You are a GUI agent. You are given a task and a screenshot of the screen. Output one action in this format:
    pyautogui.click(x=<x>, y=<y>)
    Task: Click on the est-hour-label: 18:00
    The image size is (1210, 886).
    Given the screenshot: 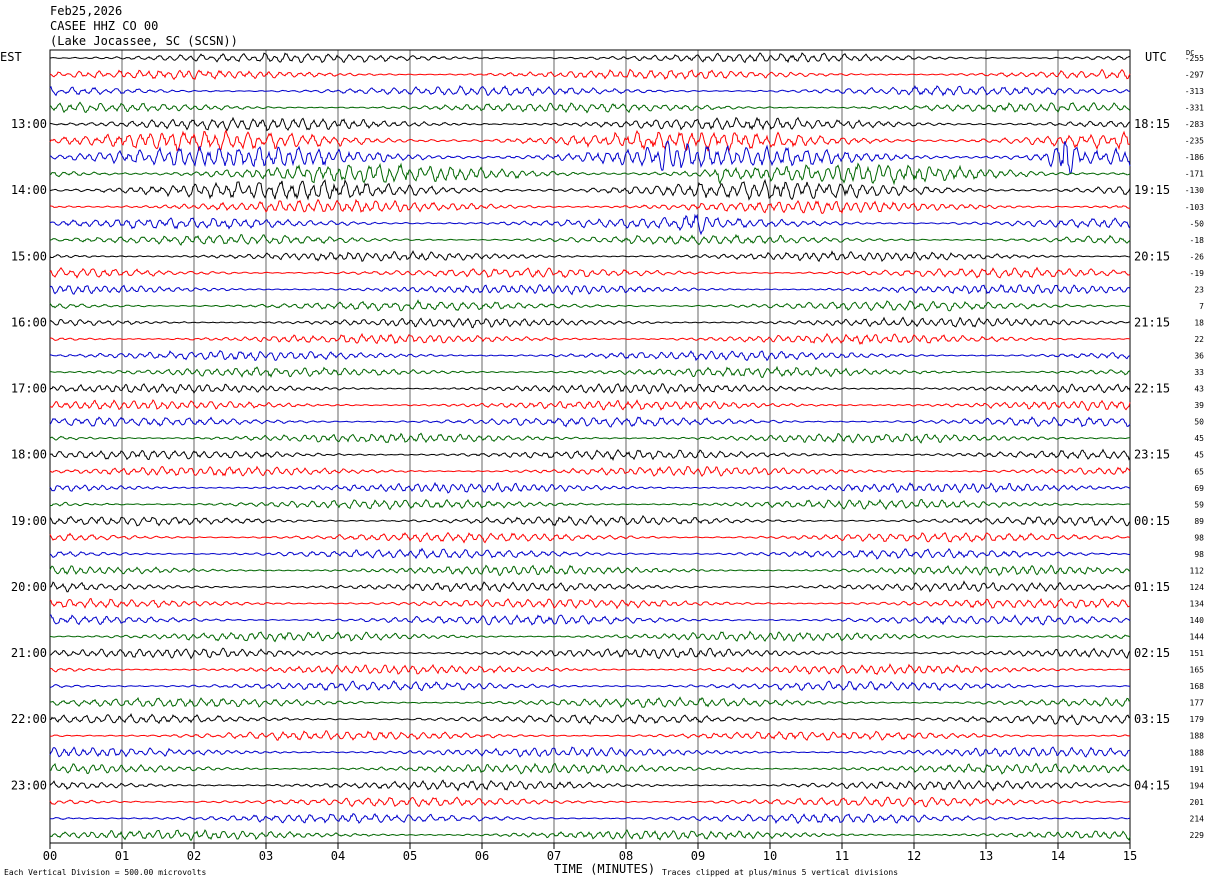 What is the action you would take?
    pyautogui.click(x=29, y=455)
    